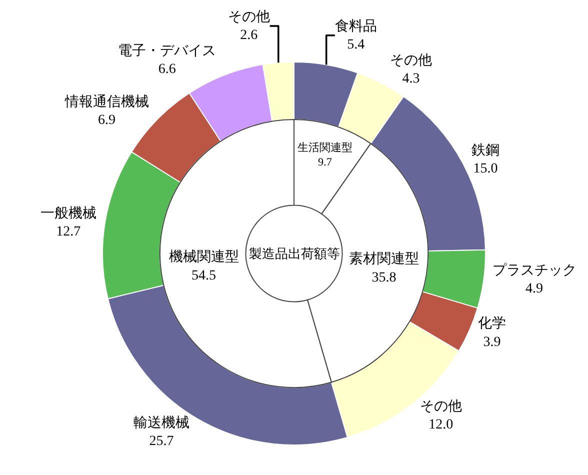 This screenshot has height=475, width=588. What do you see at coordinates (68, 232) in the screenshot?
I see `data-label: 12.7` at bounding box center [68, 232].